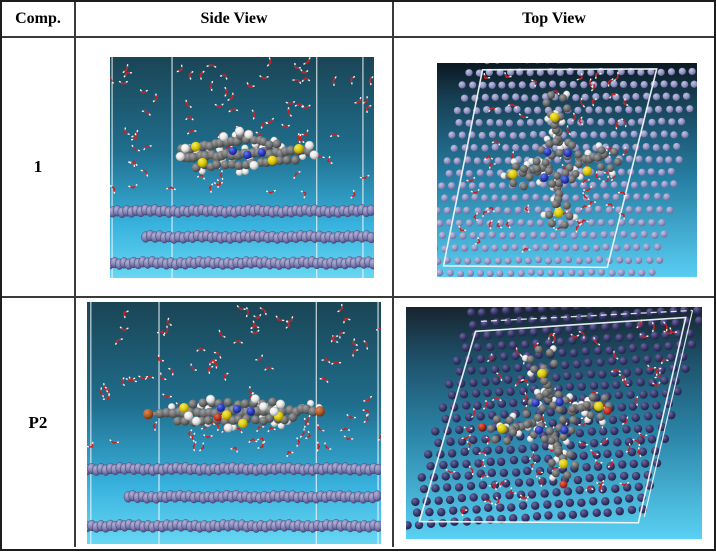 The image size is (716, 556). I want to click on header-cell-side-view: Side View, so click(235, 20).